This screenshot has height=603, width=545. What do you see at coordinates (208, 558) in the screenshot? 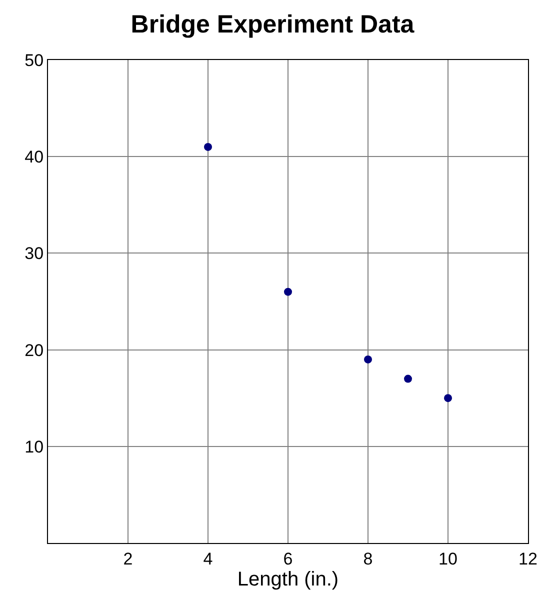
I see `x-tick-label: 4` at bounding box center [208, 558].